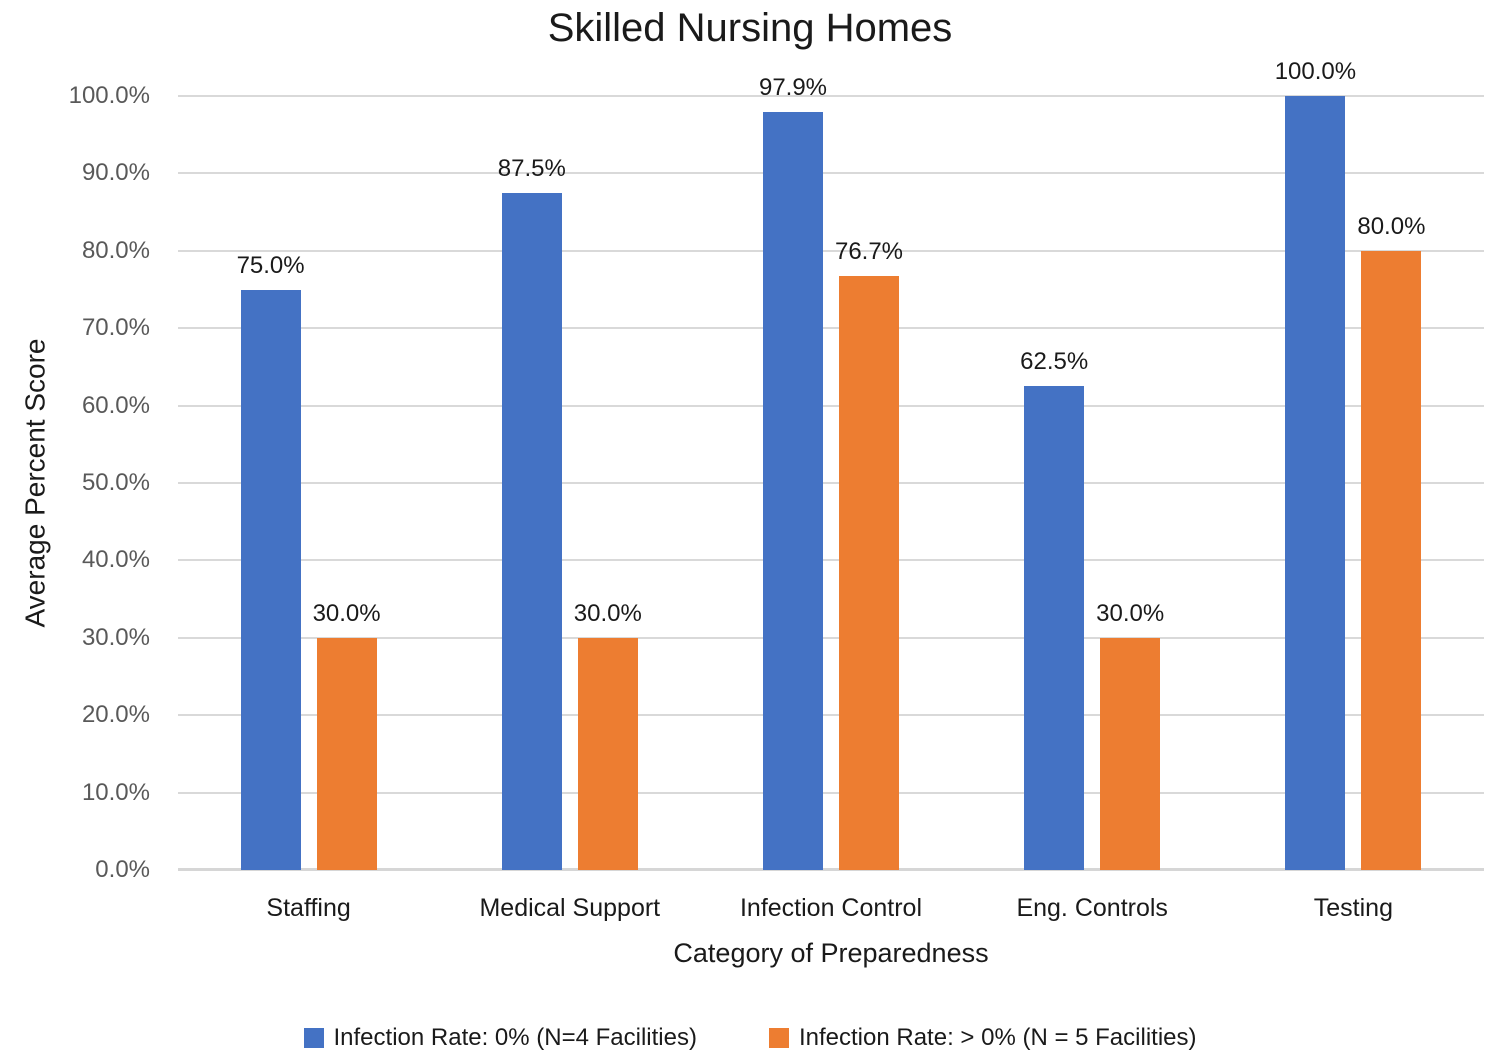 The height and width of the screenshot is (1064, 1500). I want to click on chart-title: Skilled Nursing Homes, so click(750, 28).